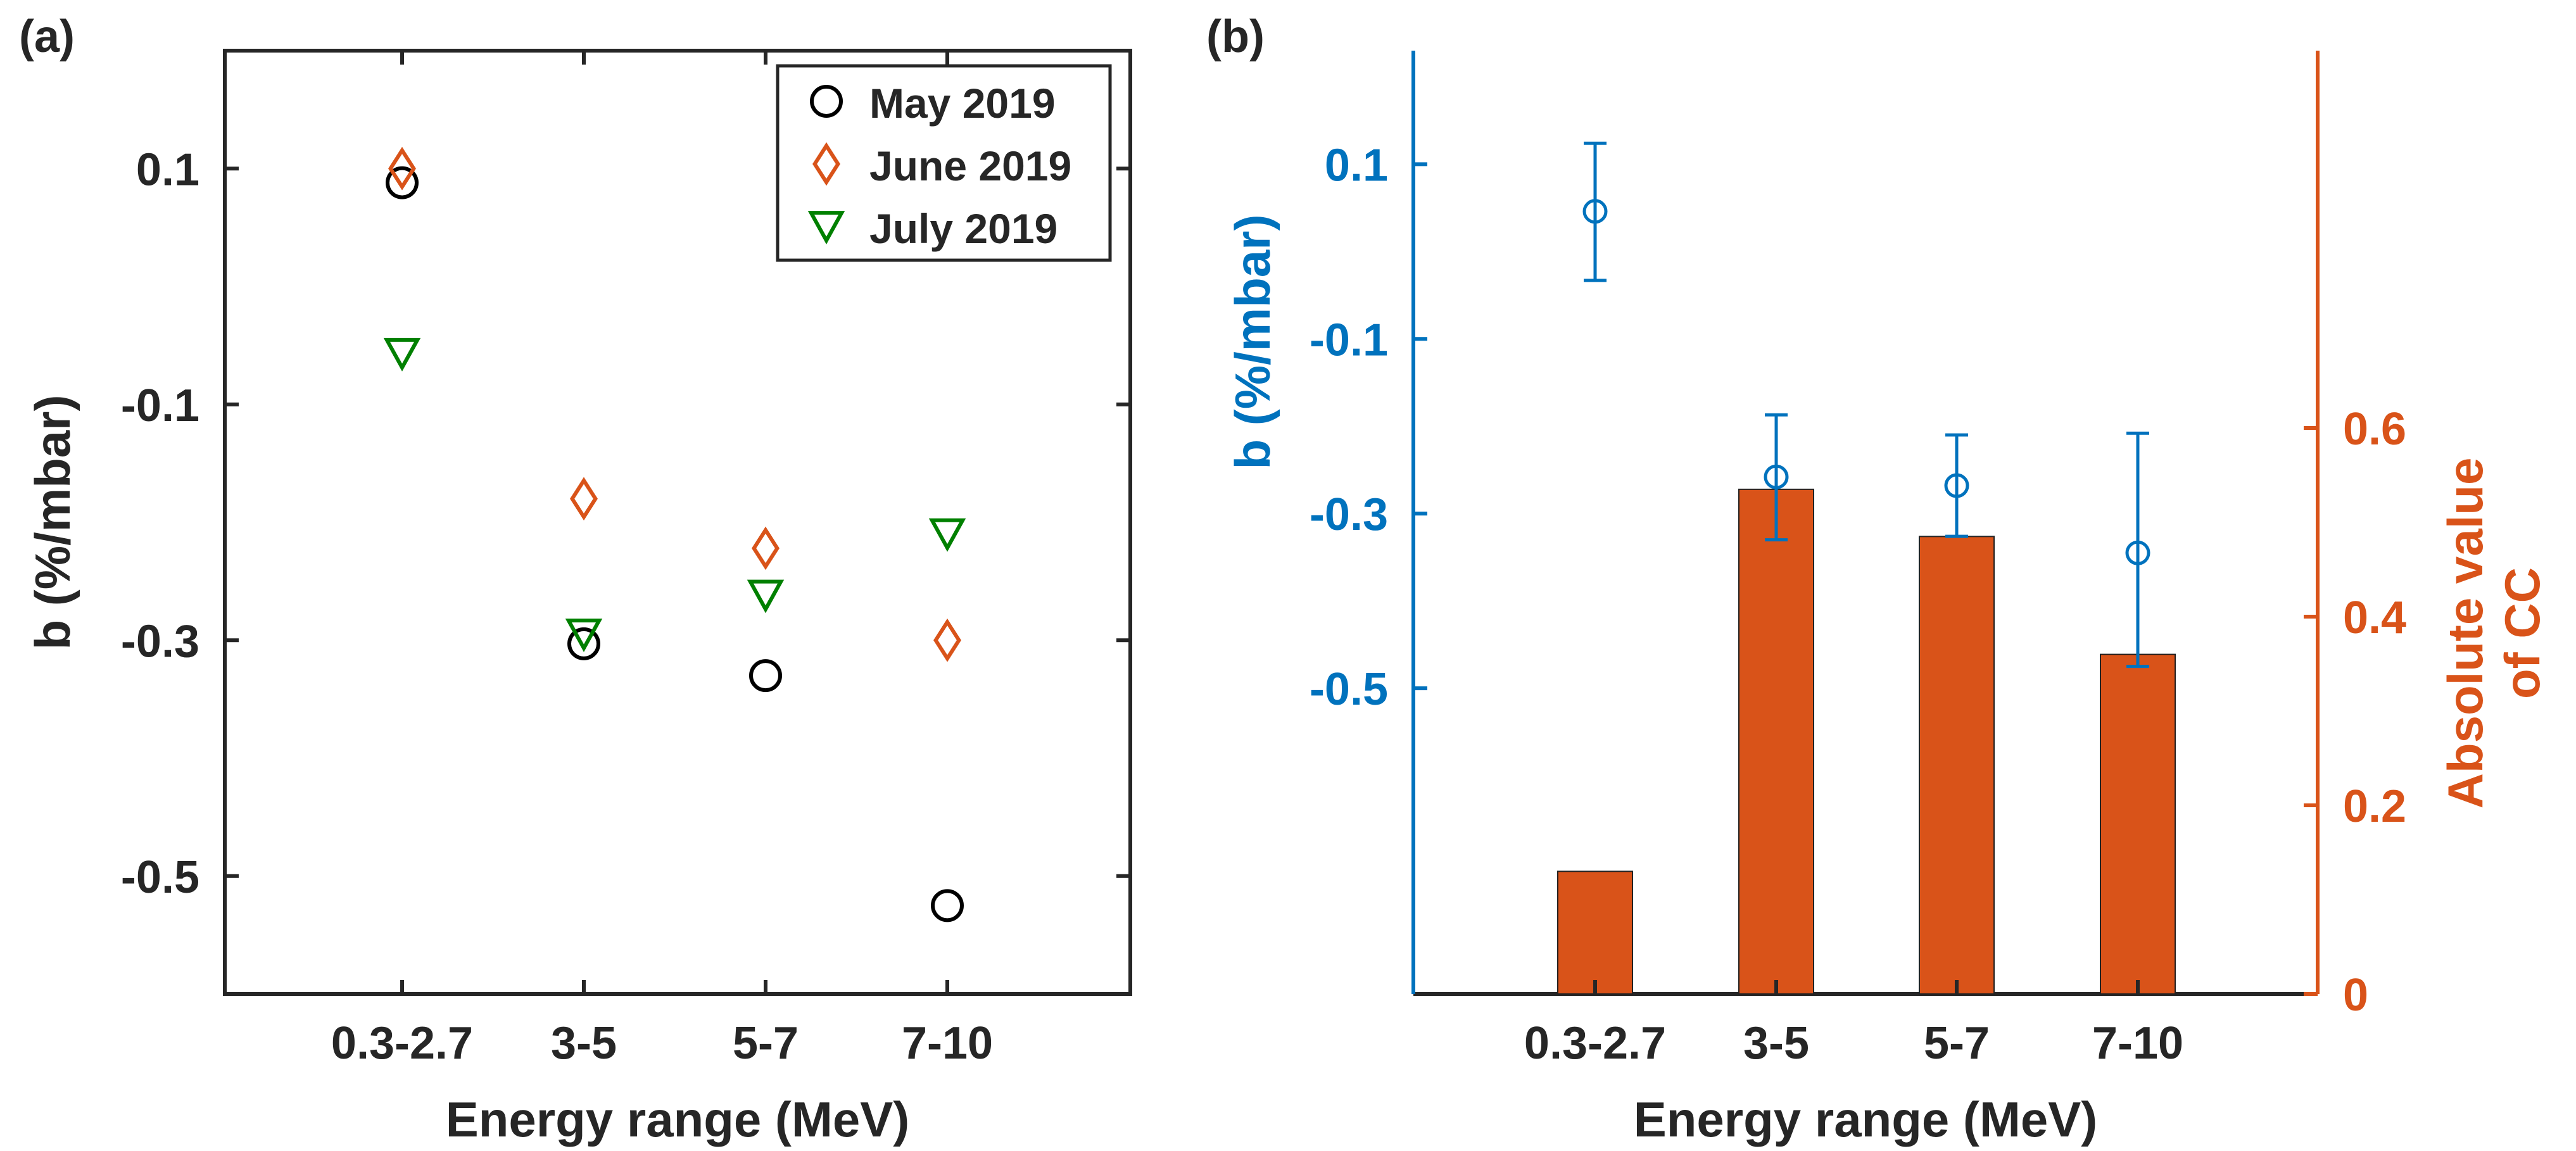  I want to click on panel-a-ytick-label: 0.1, so click(167, 170).